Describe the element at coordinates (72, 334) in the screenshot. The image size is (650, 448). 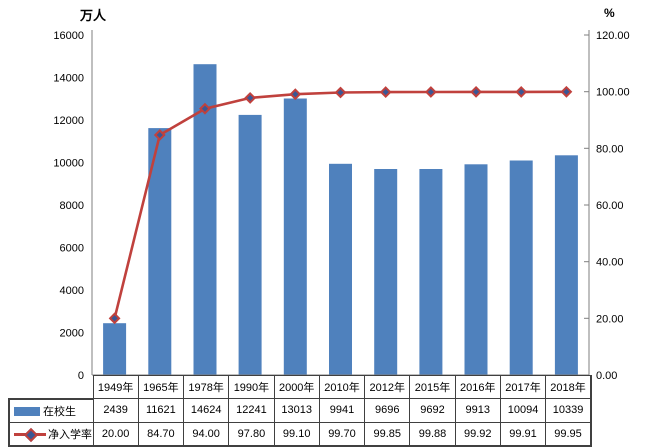
I see `left-tick-label: 2000` at that location.